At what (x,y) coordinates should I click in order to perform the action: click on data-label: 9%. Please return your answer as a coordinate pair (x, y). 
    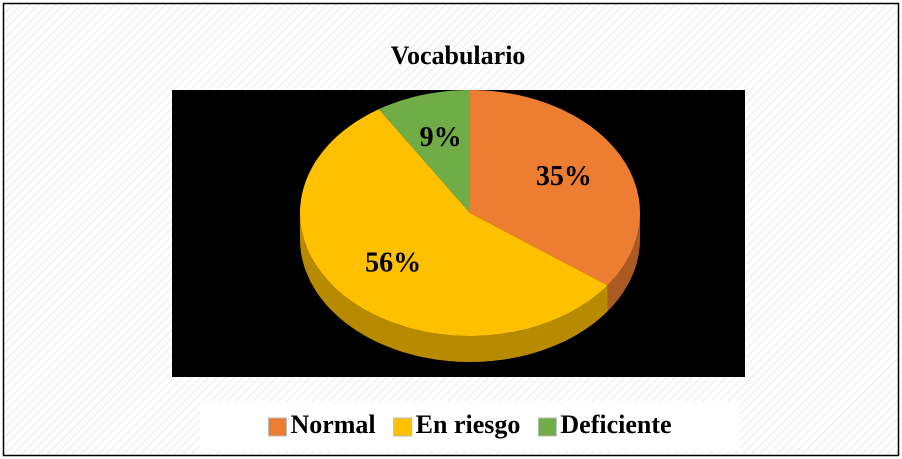
    Looking at the image, I should click on (441, 137).